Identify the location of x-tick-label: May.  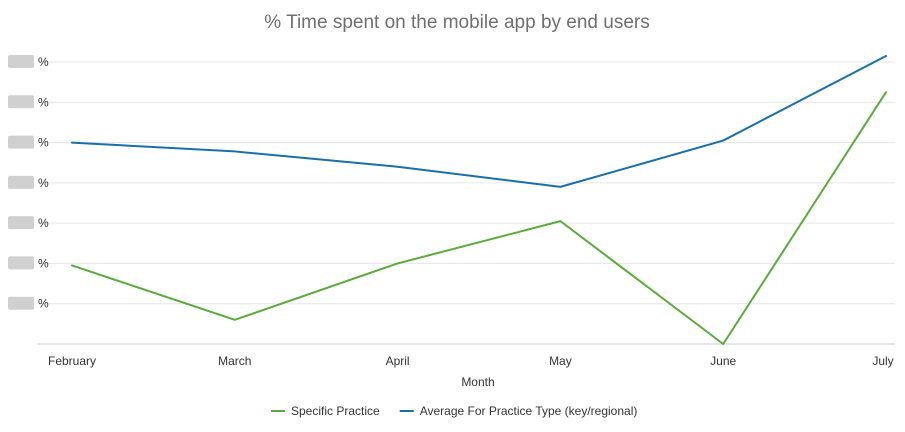
(560, 361).